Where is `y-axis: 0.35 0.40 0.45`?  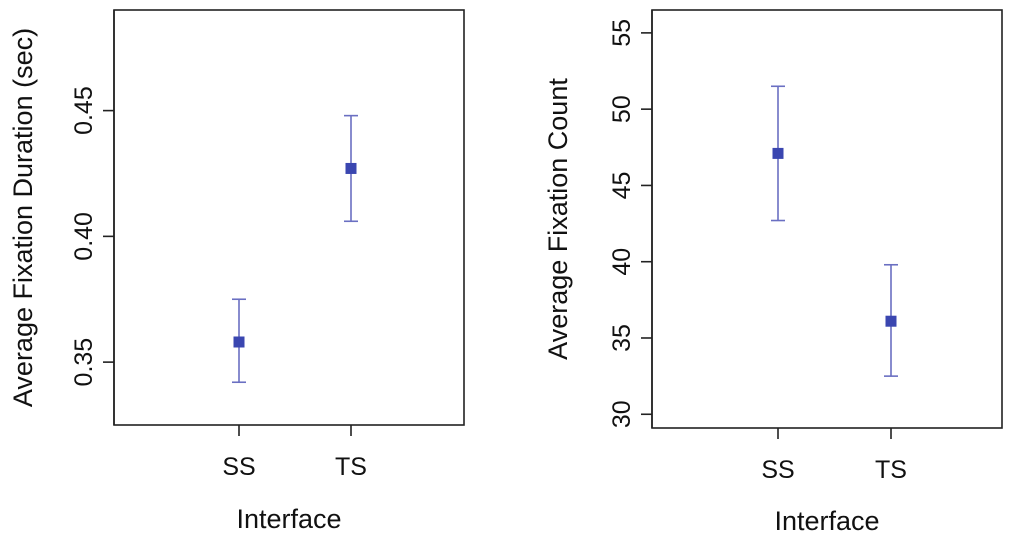
y-axis: 0.35 0.40 0.45 is located at coordinates (92, 236).